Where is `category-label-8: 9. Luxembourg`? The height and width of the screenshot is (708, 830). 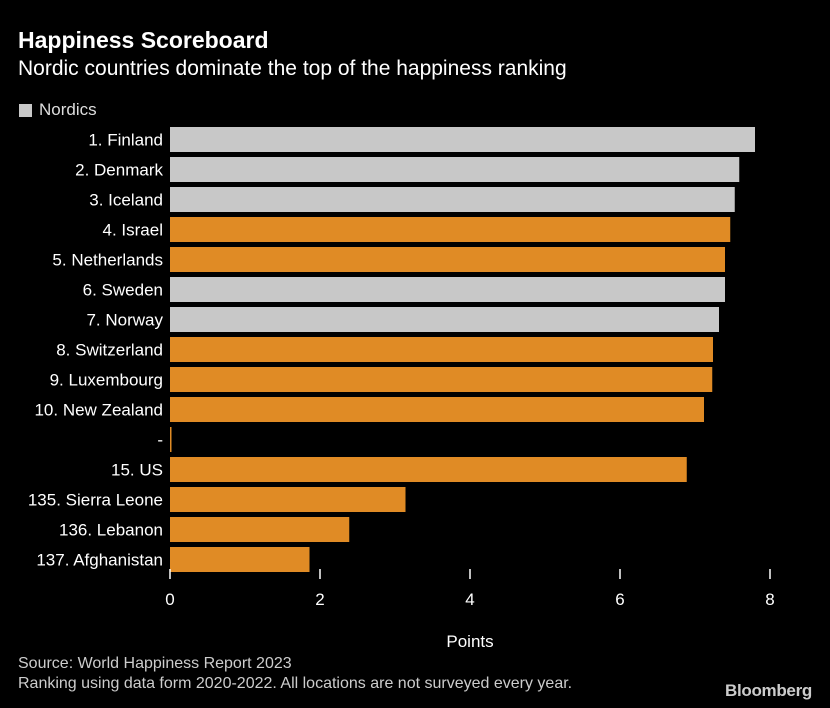
category-label-8: 9. Luxembourg is located at coordinates (106, 380).